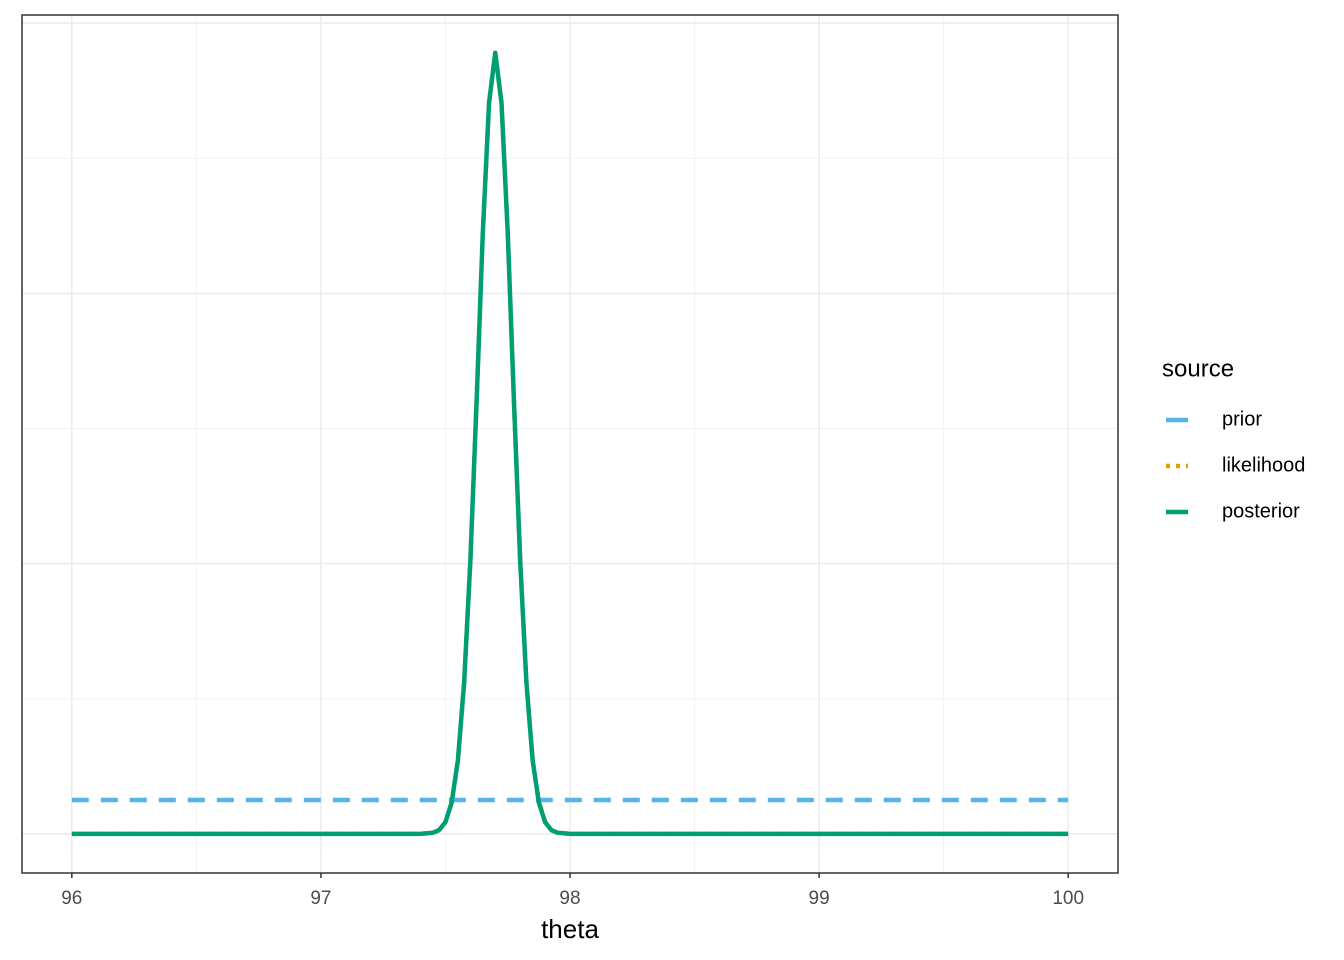 The height and width of the screenshot is (960, 1344). Describe the element at coordinates (320, 898) in the screenshot. I see `x-tick-label: 97` at that location.